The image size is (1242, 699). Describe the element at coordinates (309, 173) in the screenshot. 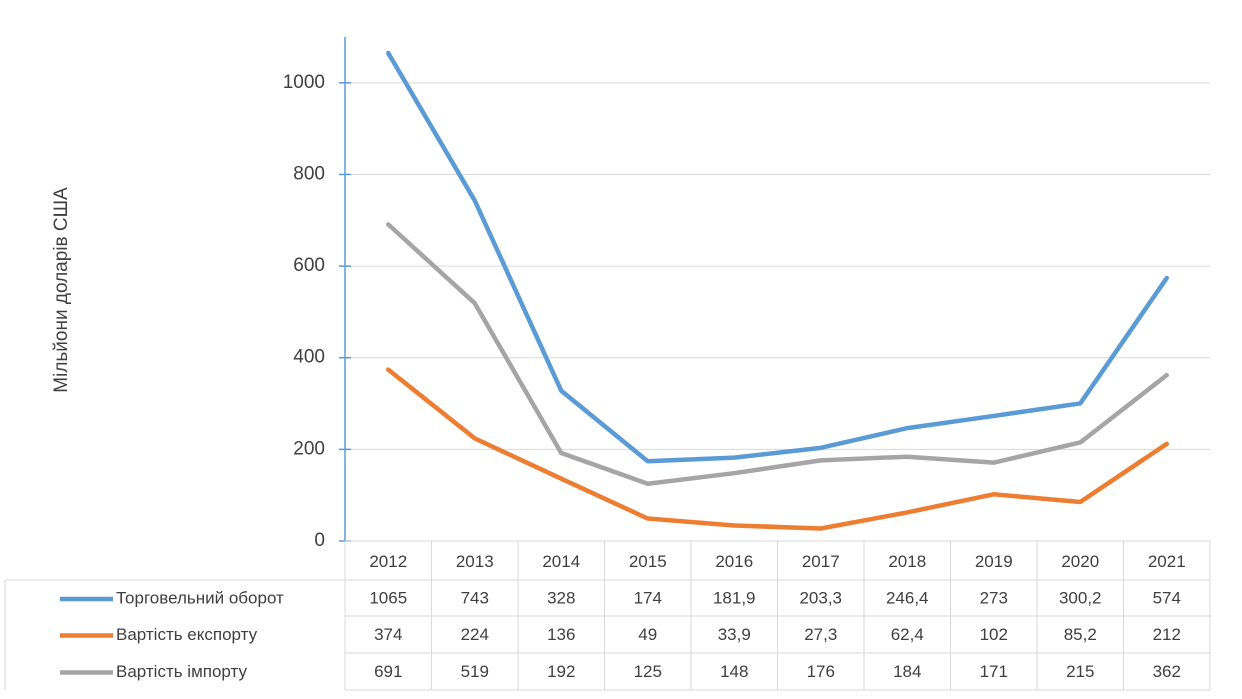

I see `y-tick-label: 800` at that location.